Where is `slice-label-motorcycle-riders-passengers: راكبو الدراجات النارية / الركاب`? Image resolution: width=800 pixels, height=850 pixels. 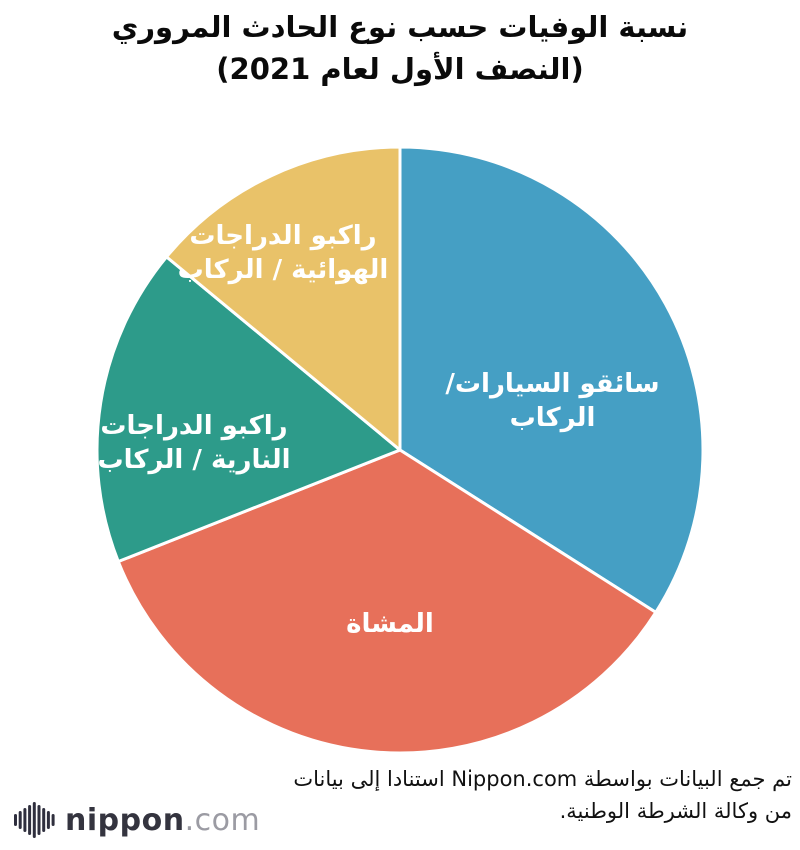 slice-label-motorcycle-riders-passengers: راكبو الدراجات النارية / الركاب is located at coordinates (194, 444).